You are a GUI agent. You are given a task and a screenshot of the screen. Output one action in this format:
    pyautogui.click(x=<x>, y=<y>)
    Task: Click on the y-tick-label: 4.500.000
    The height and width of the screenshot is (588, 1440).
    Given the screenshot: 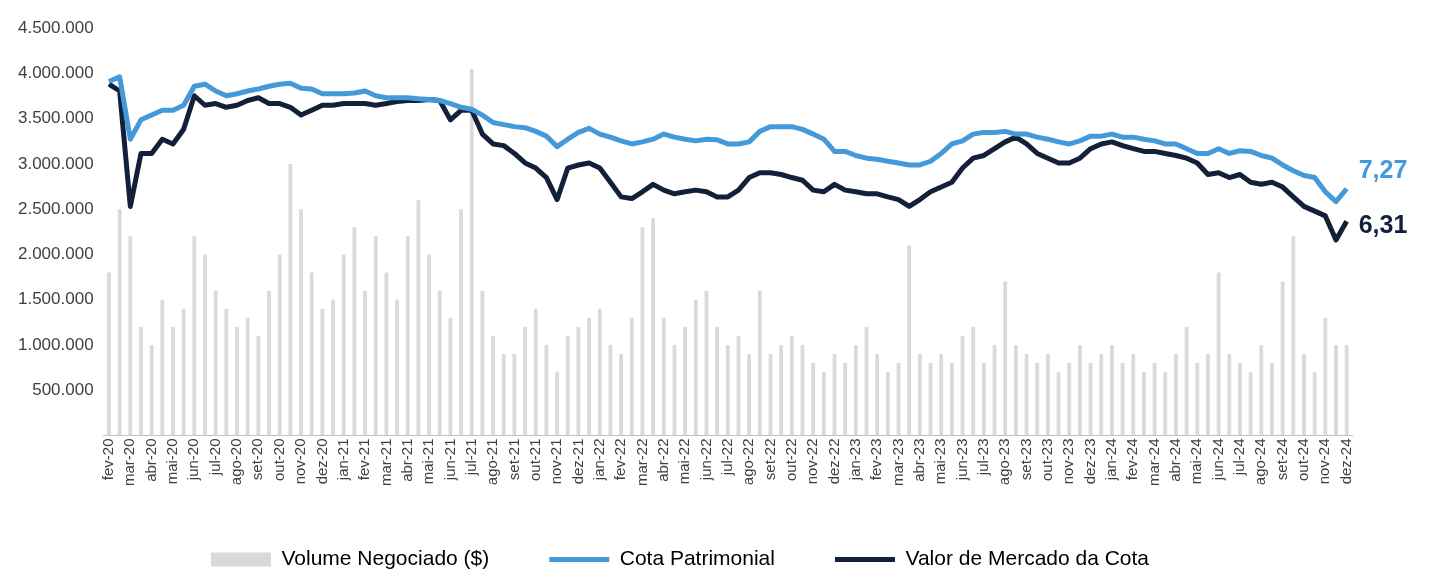 What is the action you would take?
    pyautogui.click(x=55, y=27)
    